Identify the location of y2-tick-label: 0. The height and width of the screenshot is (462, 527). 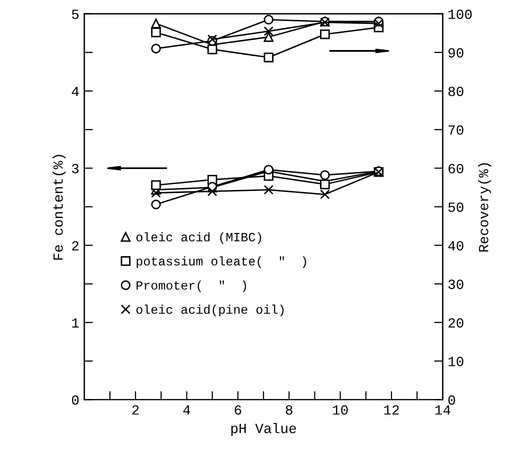
(452, 400).